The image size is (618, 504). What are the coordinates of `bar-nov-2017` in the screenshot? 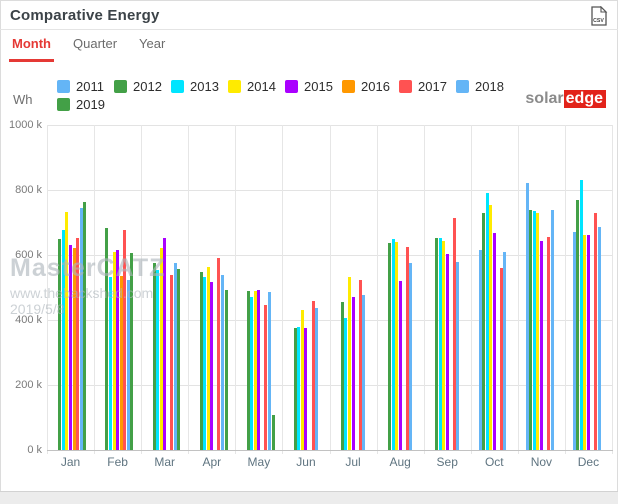 It's located at (548, 343).